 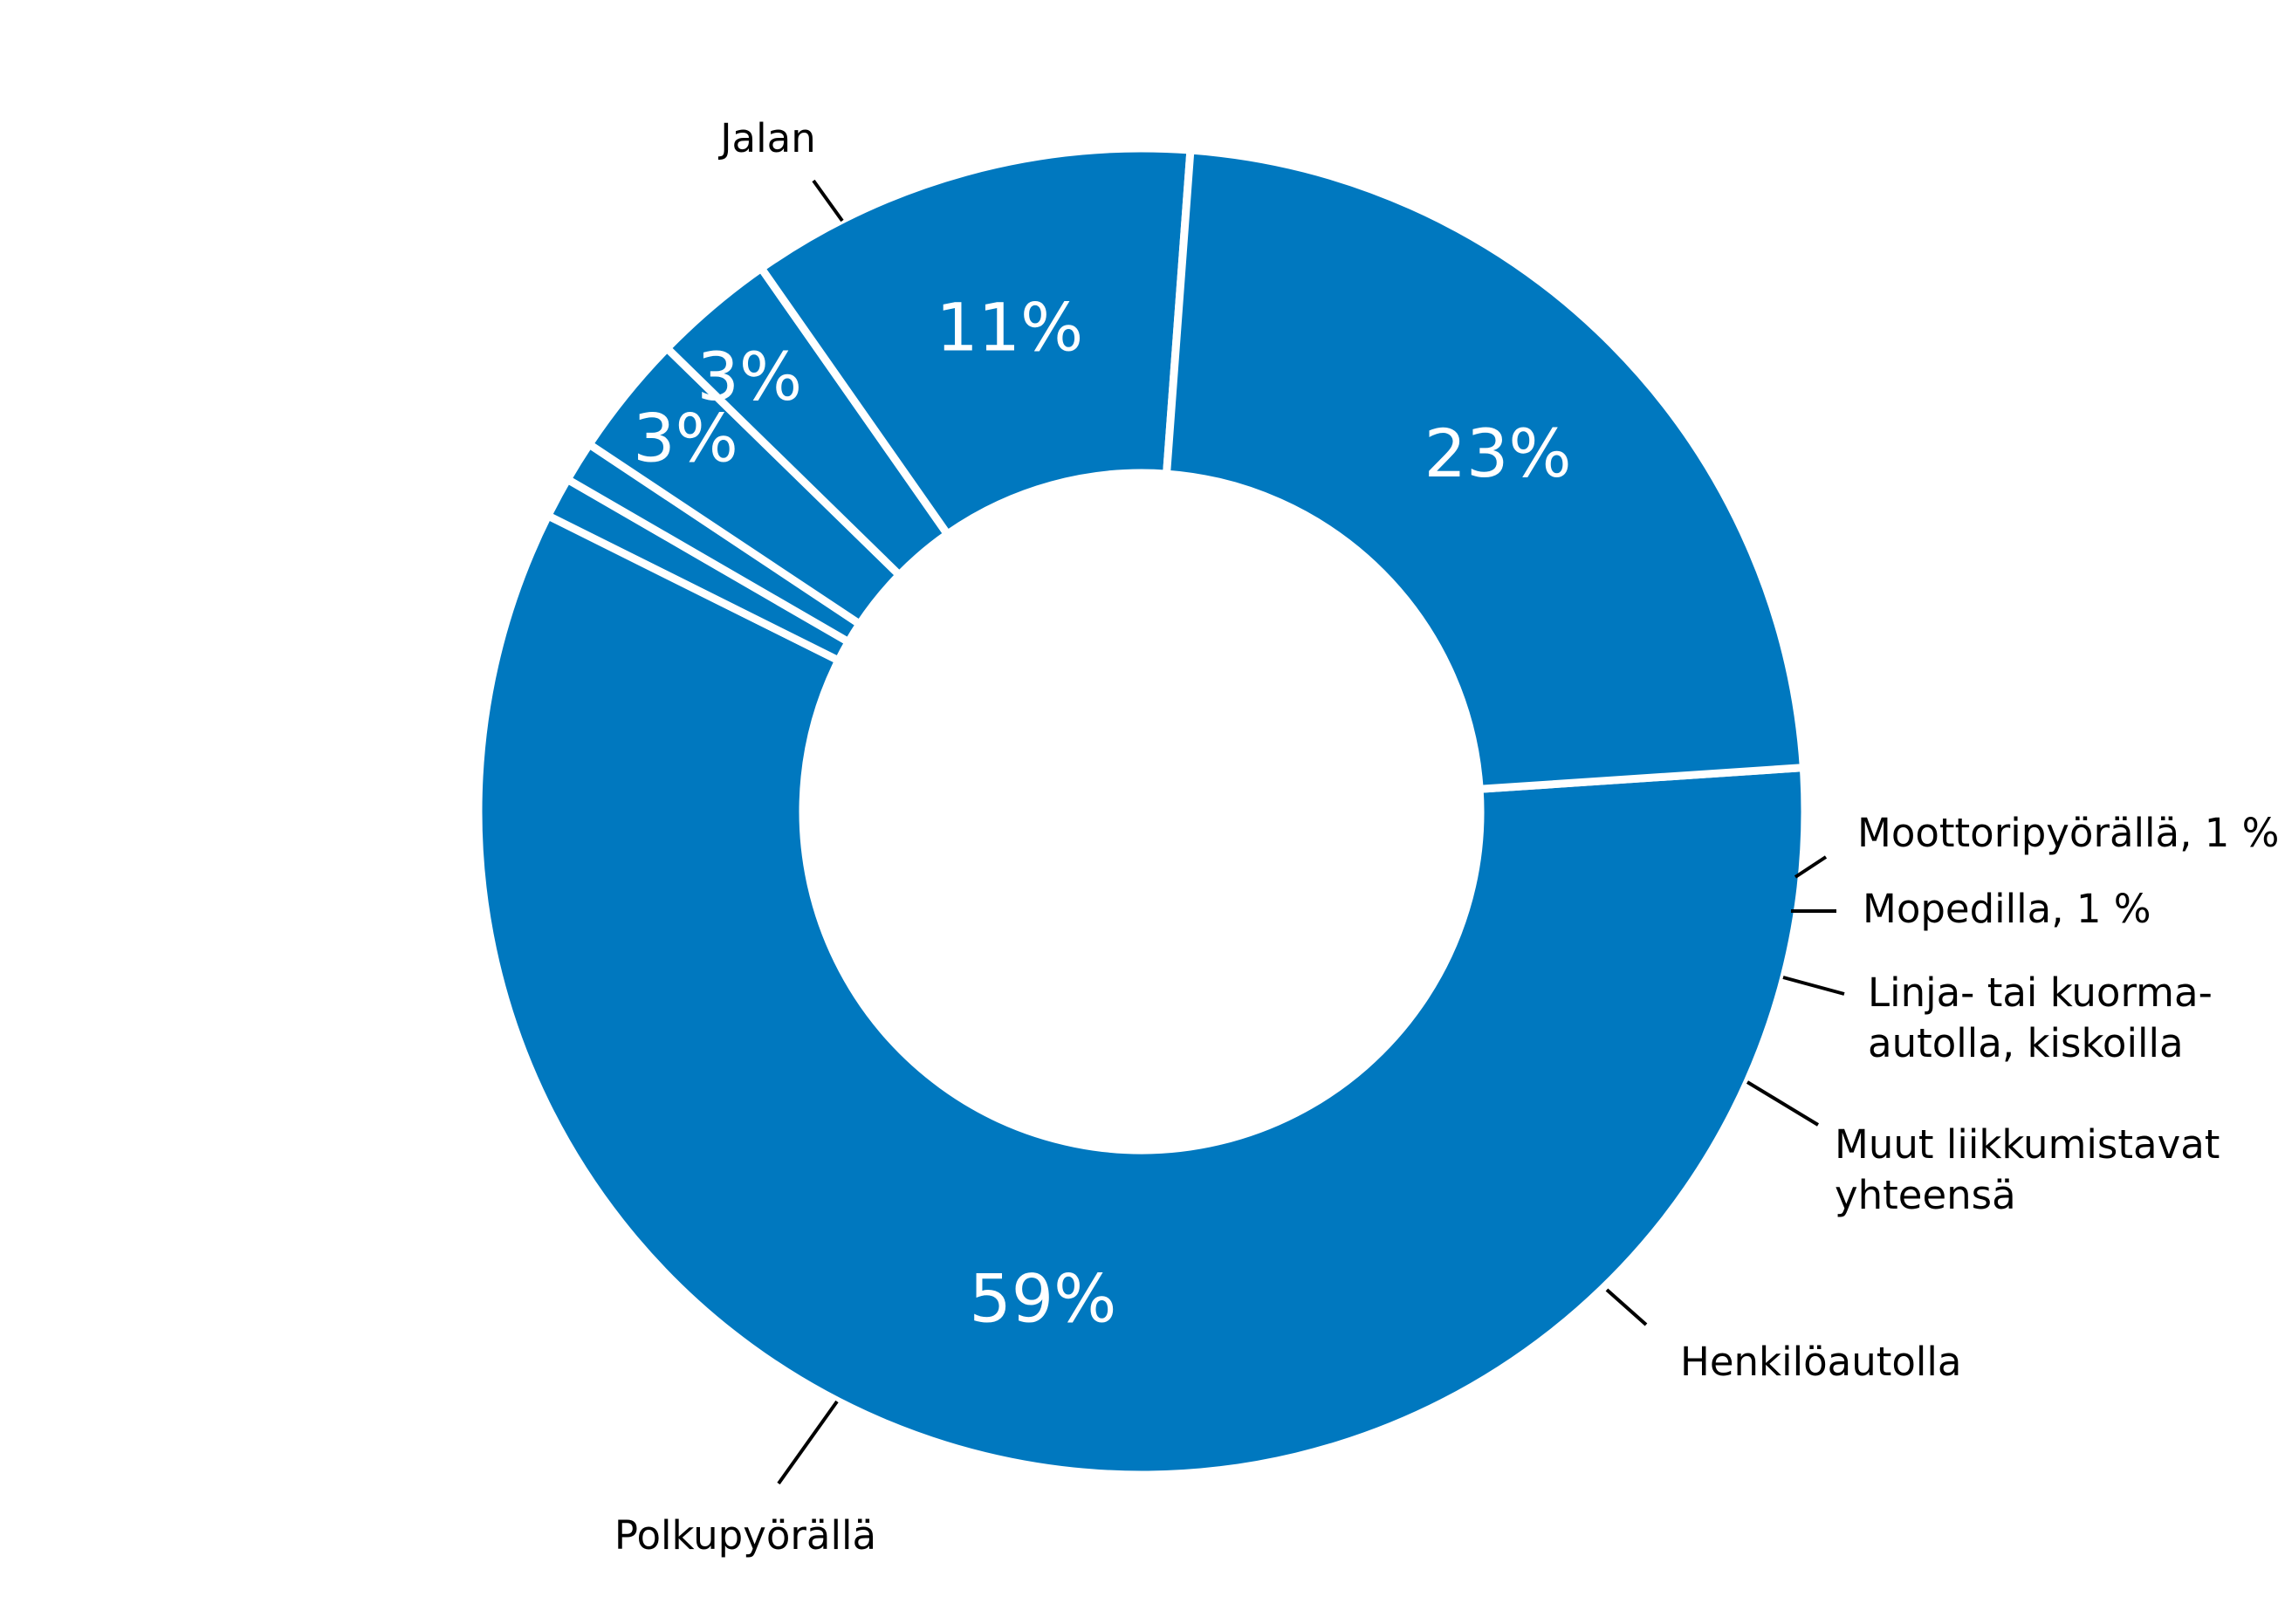 What do you see at coordinates (1009, 327) in the screenshot?
I see `value-label-5: 11%` at bounding box center [1009, 327].